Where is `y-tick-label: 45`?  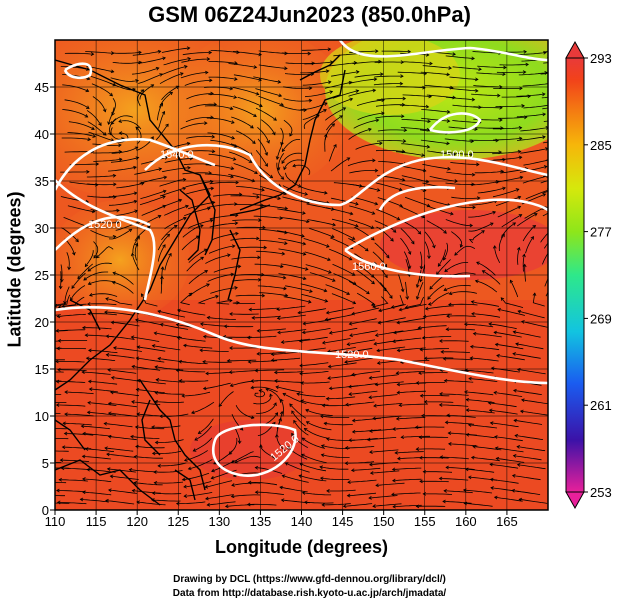 y-tick-label: 45 is located at coordinates (42, 87).